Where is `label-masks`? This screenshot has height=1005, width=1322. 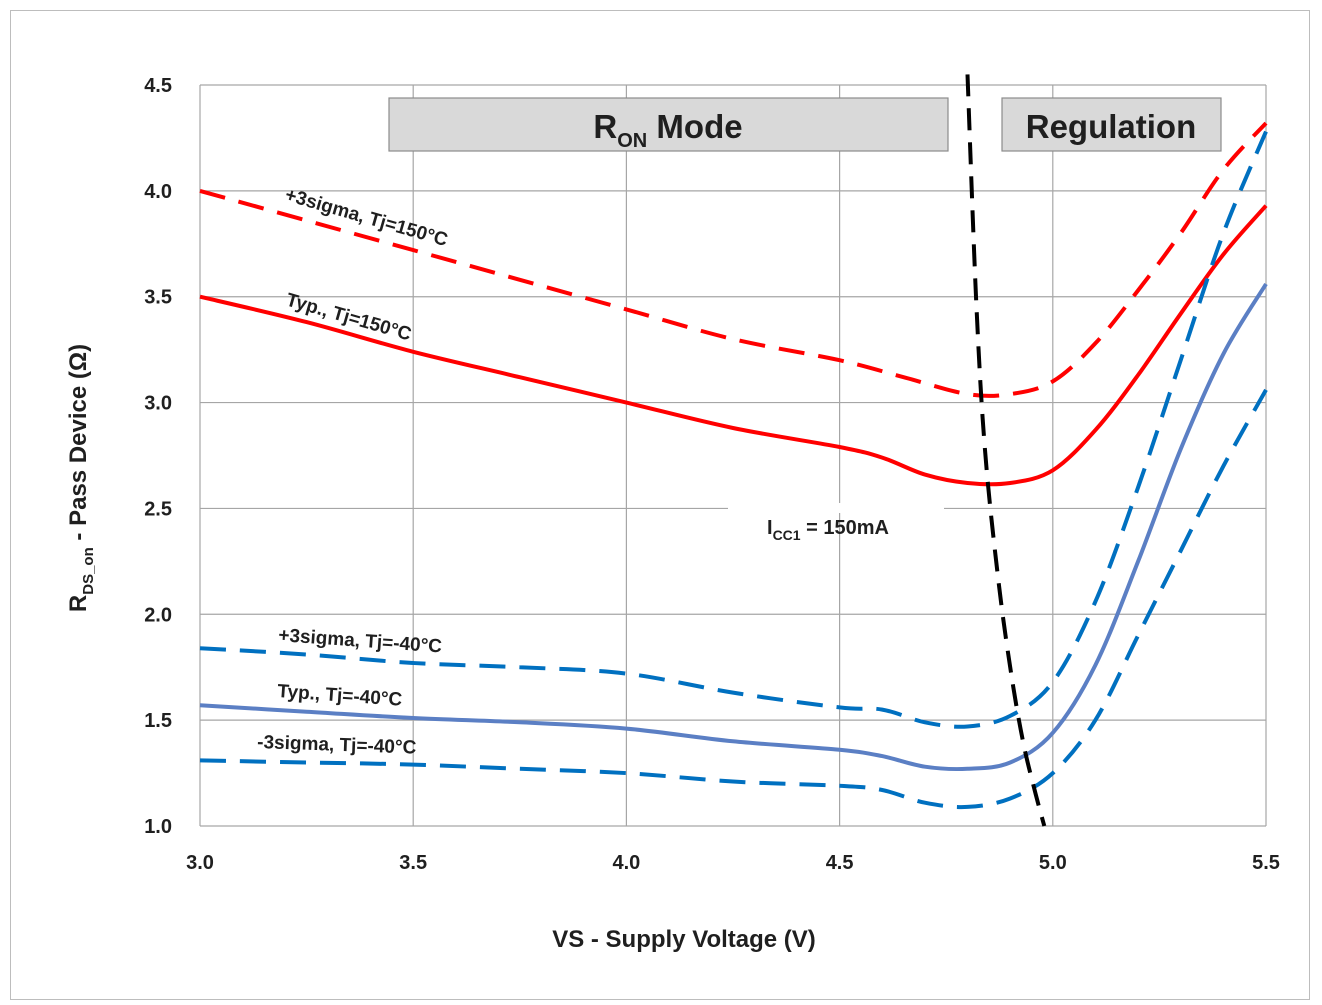 label-masks is located at coordinates (836, 508).